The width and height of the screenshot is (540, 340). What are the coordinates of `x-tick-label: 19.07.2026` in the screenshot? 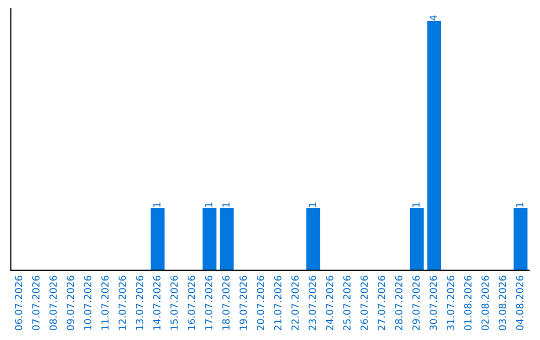 It's located at (243, 303).